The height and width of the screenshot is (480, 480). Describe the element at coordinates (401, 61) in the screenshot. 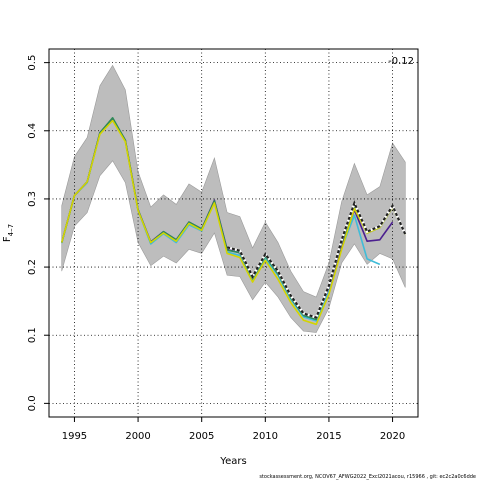

I see `corner-value-label: -0.12` at that location.